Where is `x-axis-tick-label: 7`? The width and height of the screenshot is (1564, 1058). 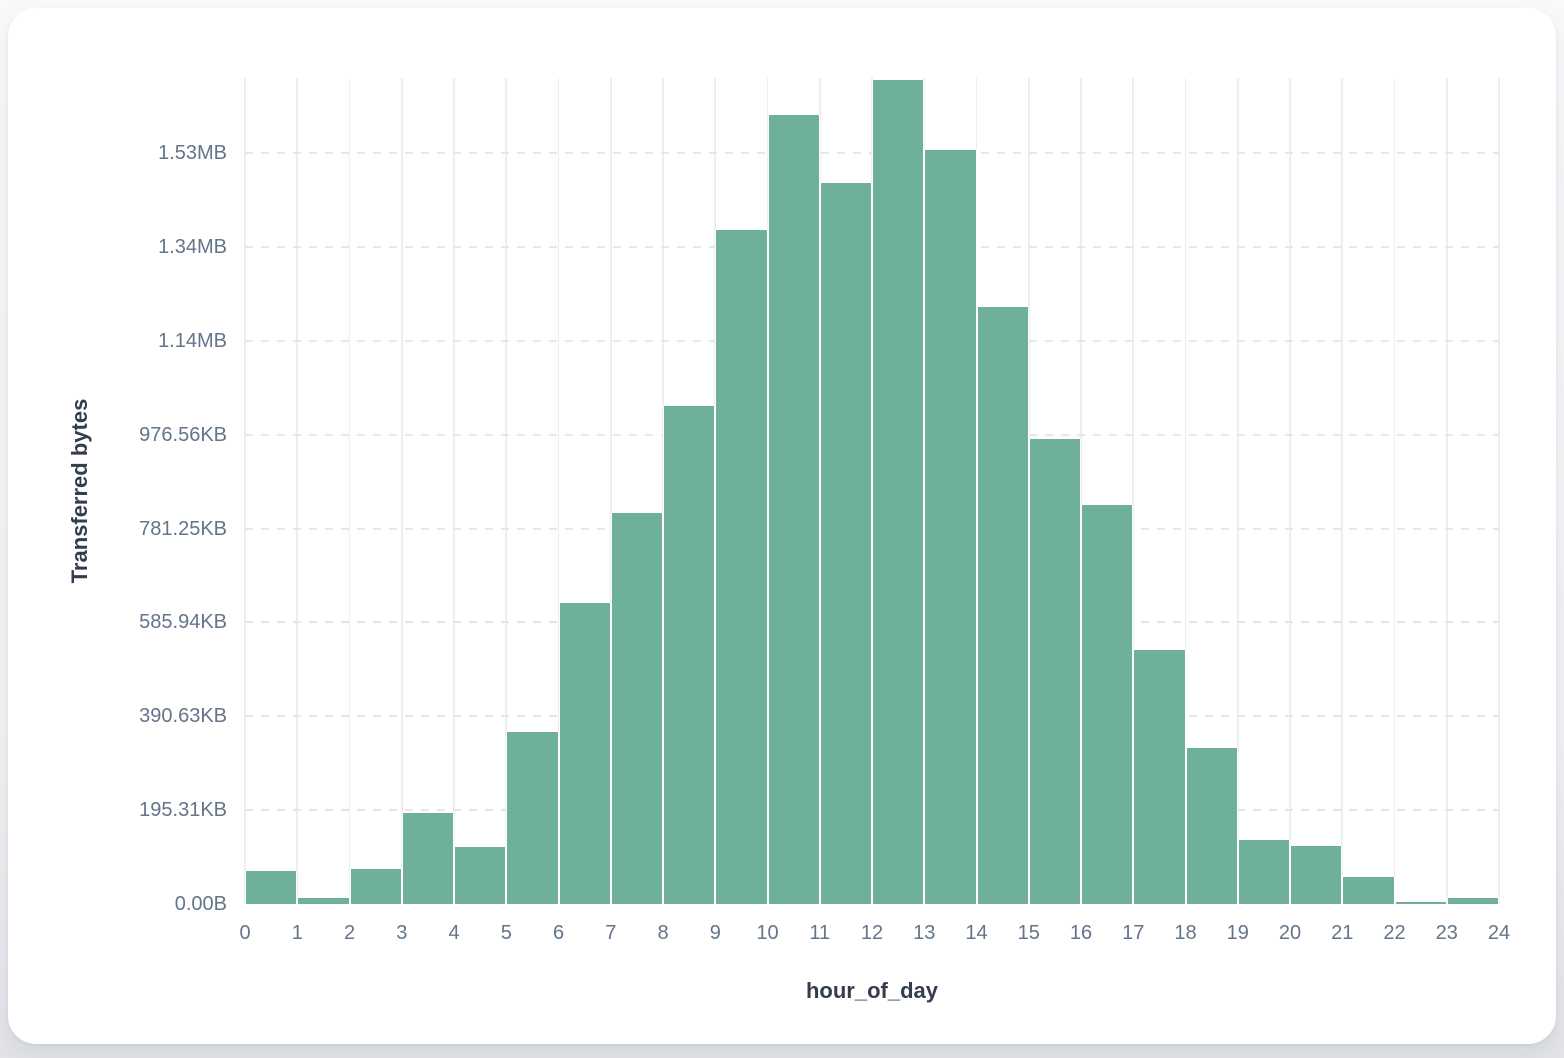
x-axis-tick-label: 7 is located at coordinates (611, 933).